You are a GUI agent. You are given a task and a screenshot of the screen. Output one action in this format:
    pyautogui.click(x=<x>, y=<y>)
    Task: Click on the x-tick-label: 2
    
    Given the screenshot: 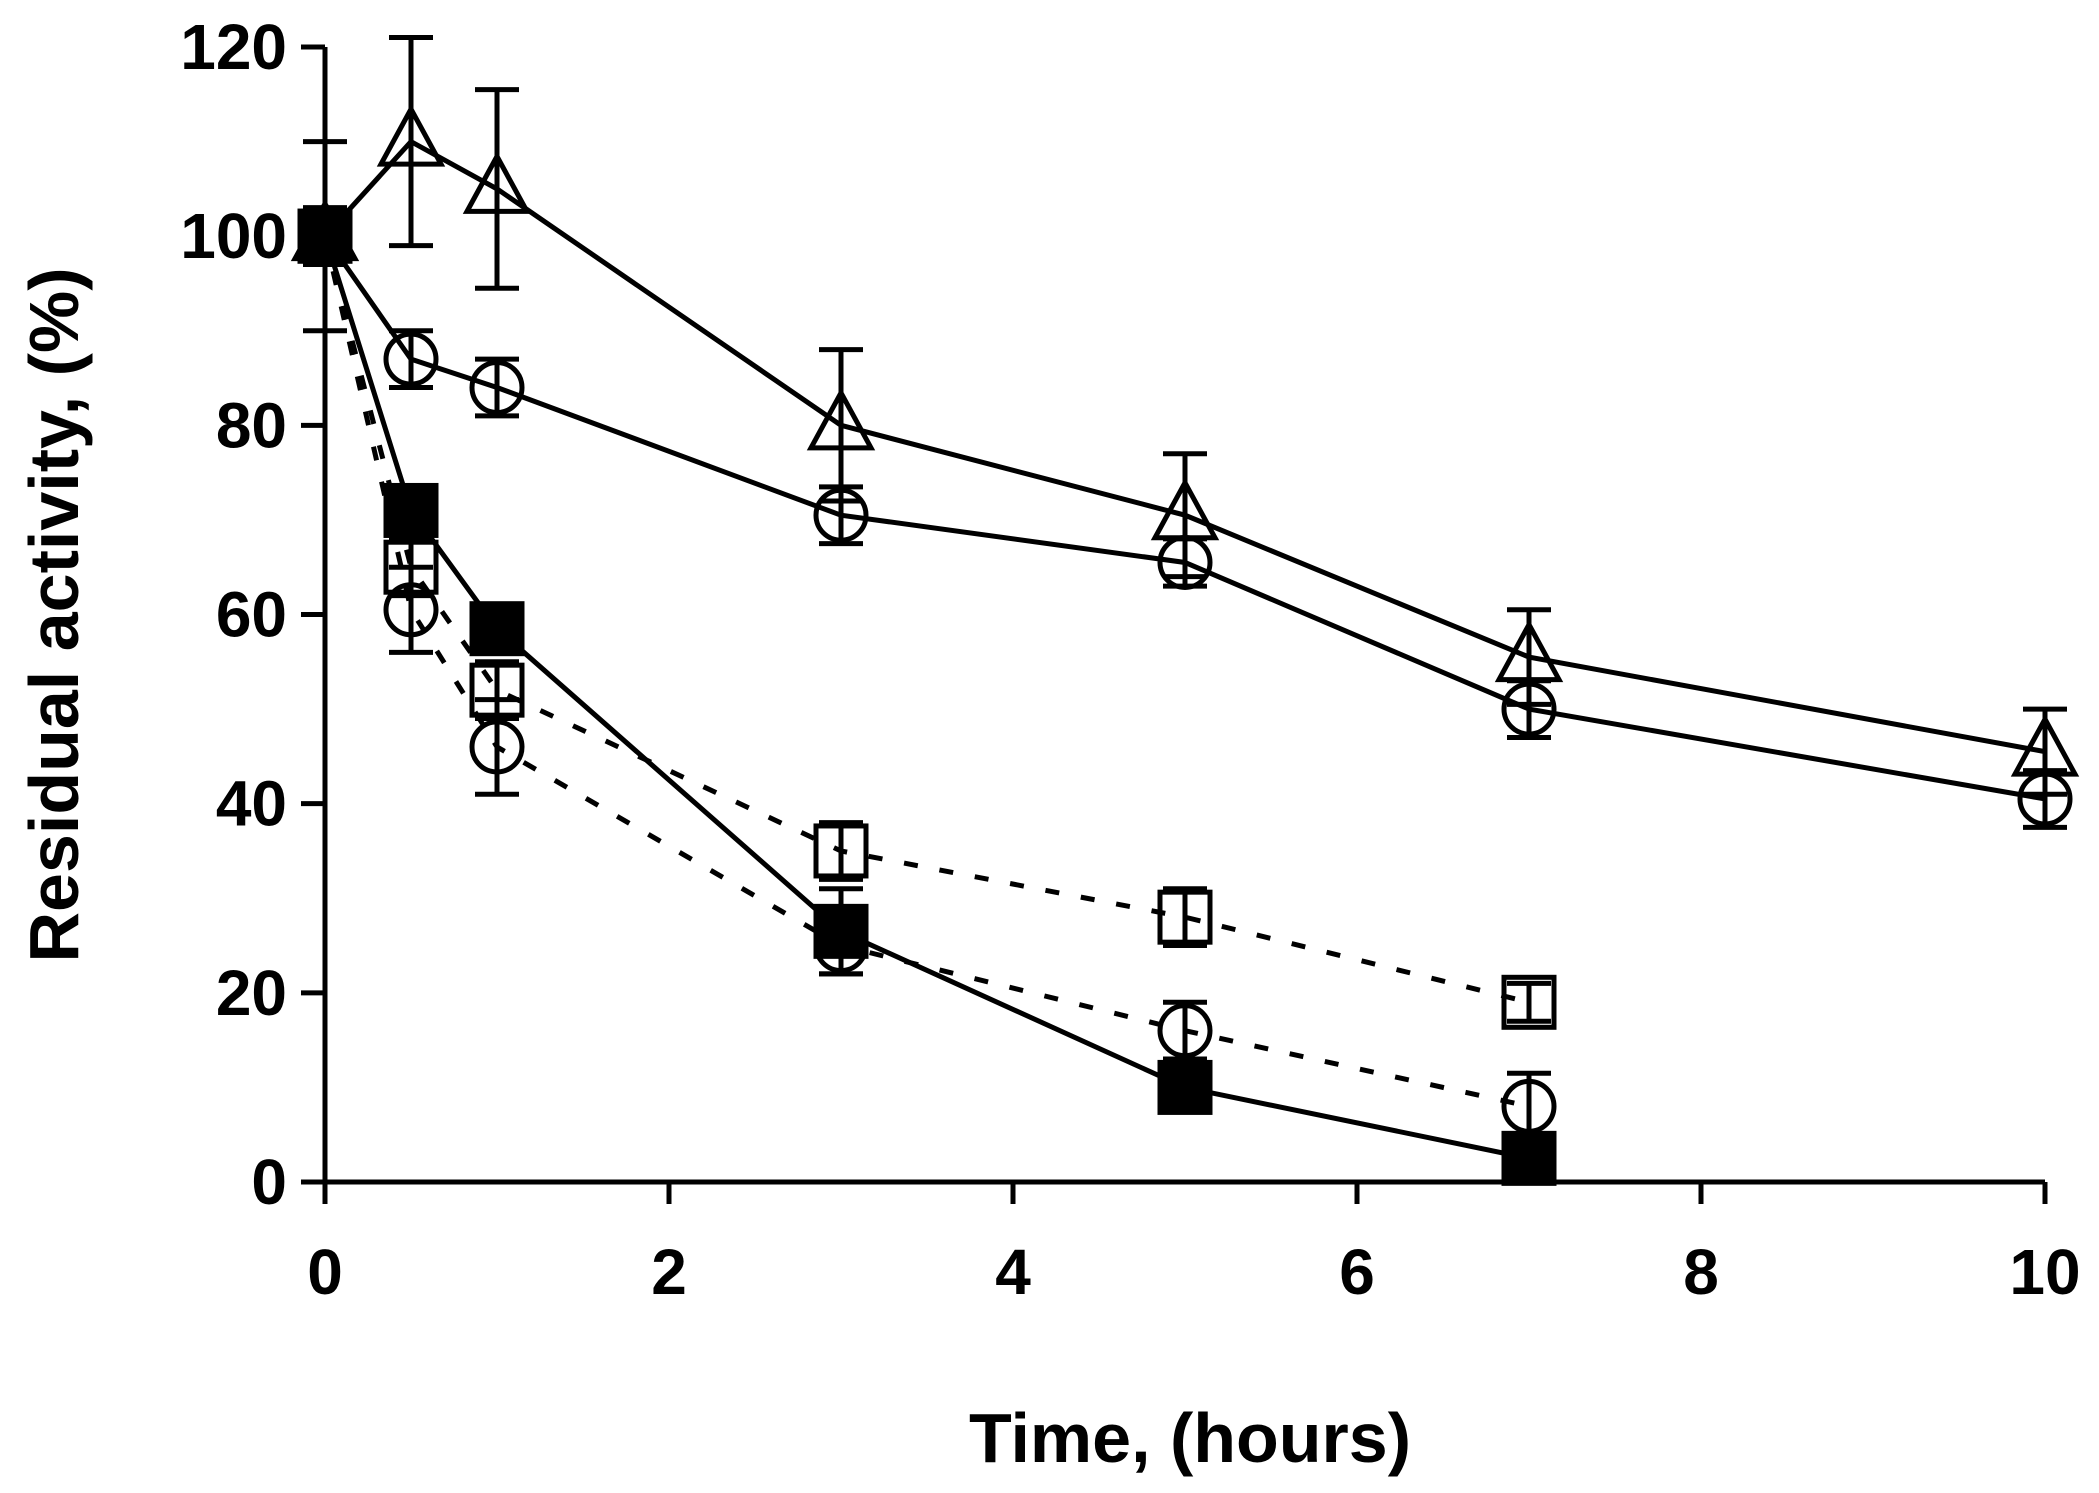 What is the action you would take?
    pyautogui.click(x=669, y=1272)
    